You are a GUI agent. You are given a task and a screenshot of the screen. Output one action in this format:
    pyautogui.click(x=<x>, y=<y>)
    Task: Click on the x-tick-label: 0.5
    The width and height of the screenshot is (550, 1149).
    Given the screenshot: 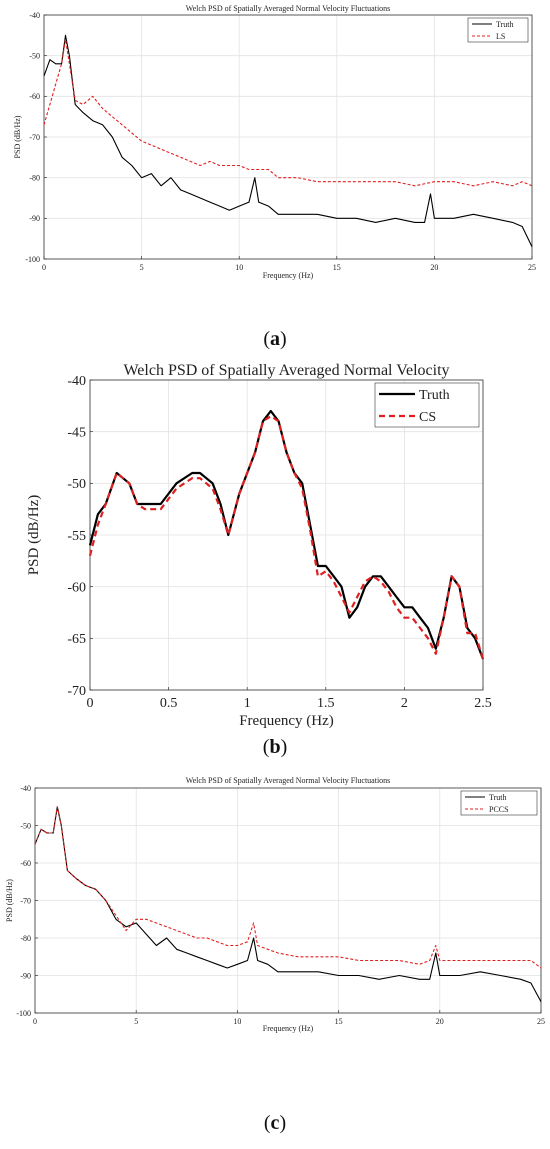 What is the action you would take?
    pyautogui.click(x=169, y=703)
    